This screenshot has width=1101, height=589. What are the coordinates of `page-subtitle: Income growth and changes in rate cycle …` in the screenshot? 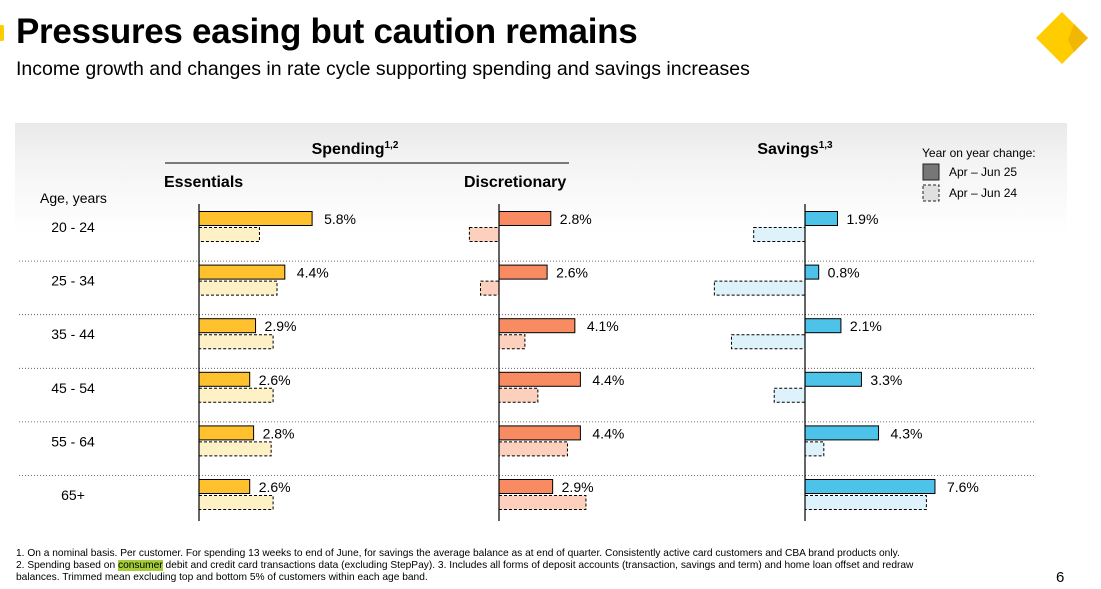 It's located at (383, 69).